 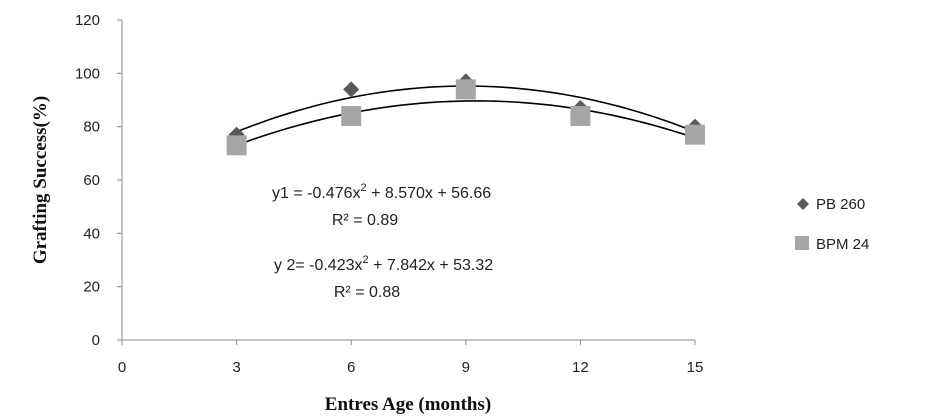 What do you see at coordinates (840, 204) in the screenshot?
I see `legend-label-pb260: PB 260` at bounding box center [840, 204].